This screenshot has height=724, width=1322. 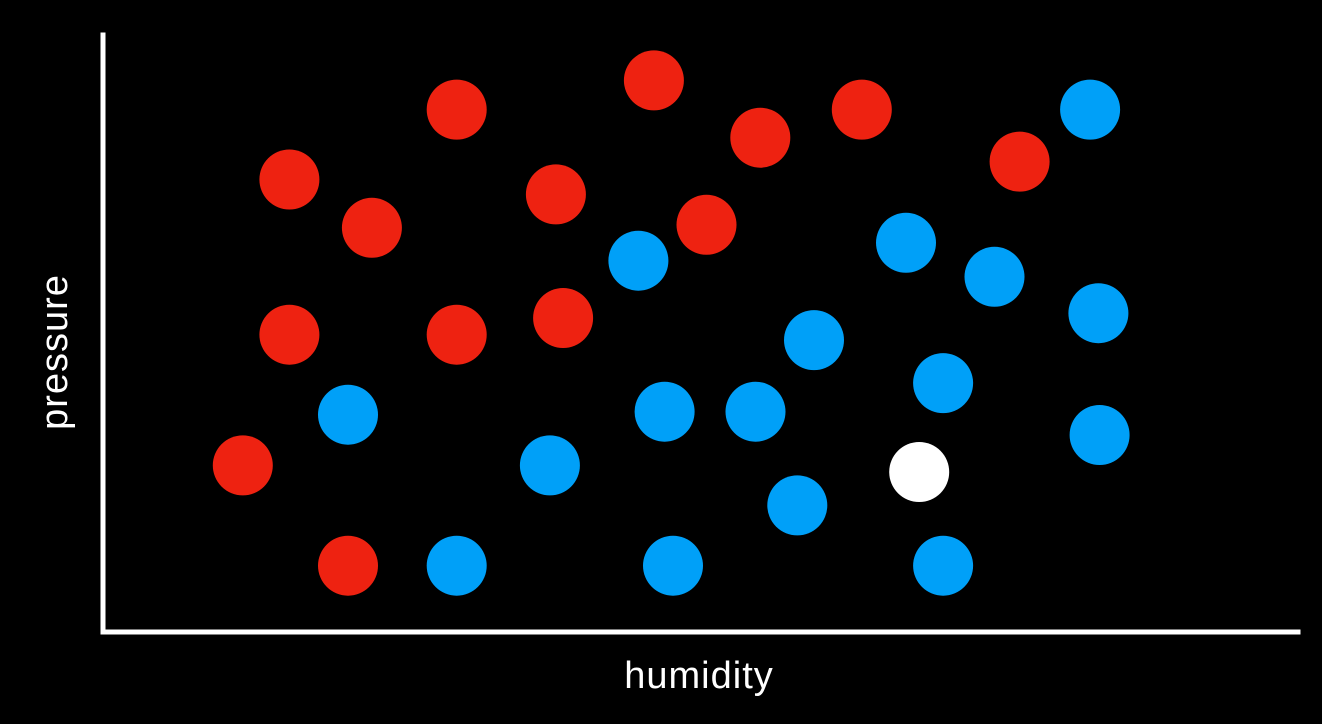 I want to click on y-axis-label: pressure, so click(x=55, y=352).